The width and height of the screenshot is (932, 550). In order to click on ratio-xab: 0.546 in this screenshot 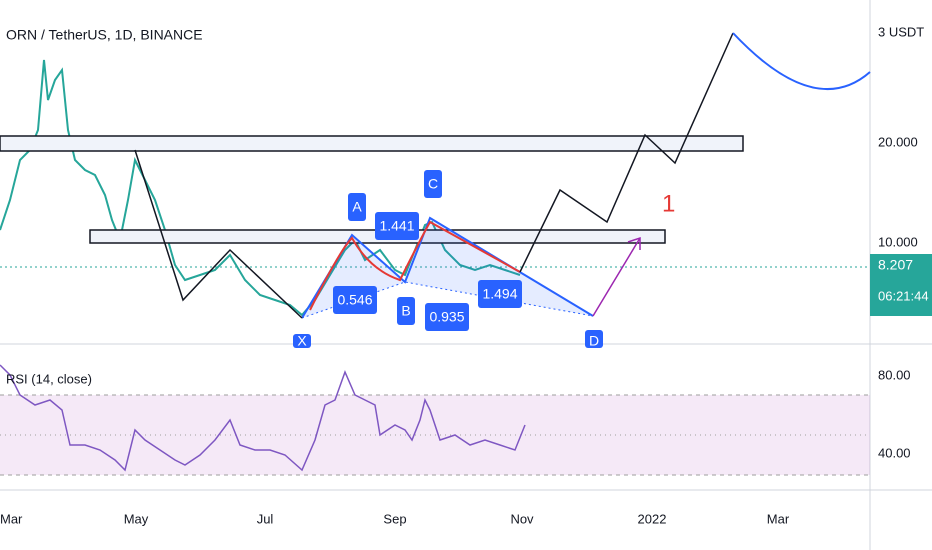, I will do `click(354, 300)`.